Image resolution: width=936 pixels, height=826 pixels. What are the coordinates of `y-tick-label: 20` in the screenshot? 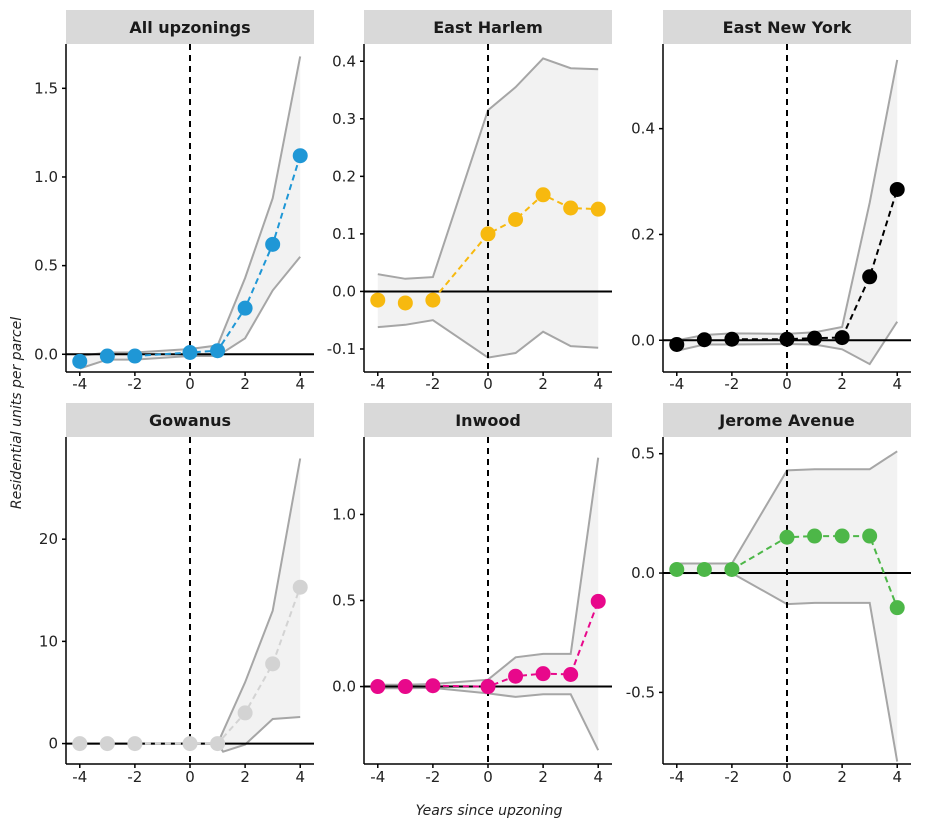 It's located at (48, 539).